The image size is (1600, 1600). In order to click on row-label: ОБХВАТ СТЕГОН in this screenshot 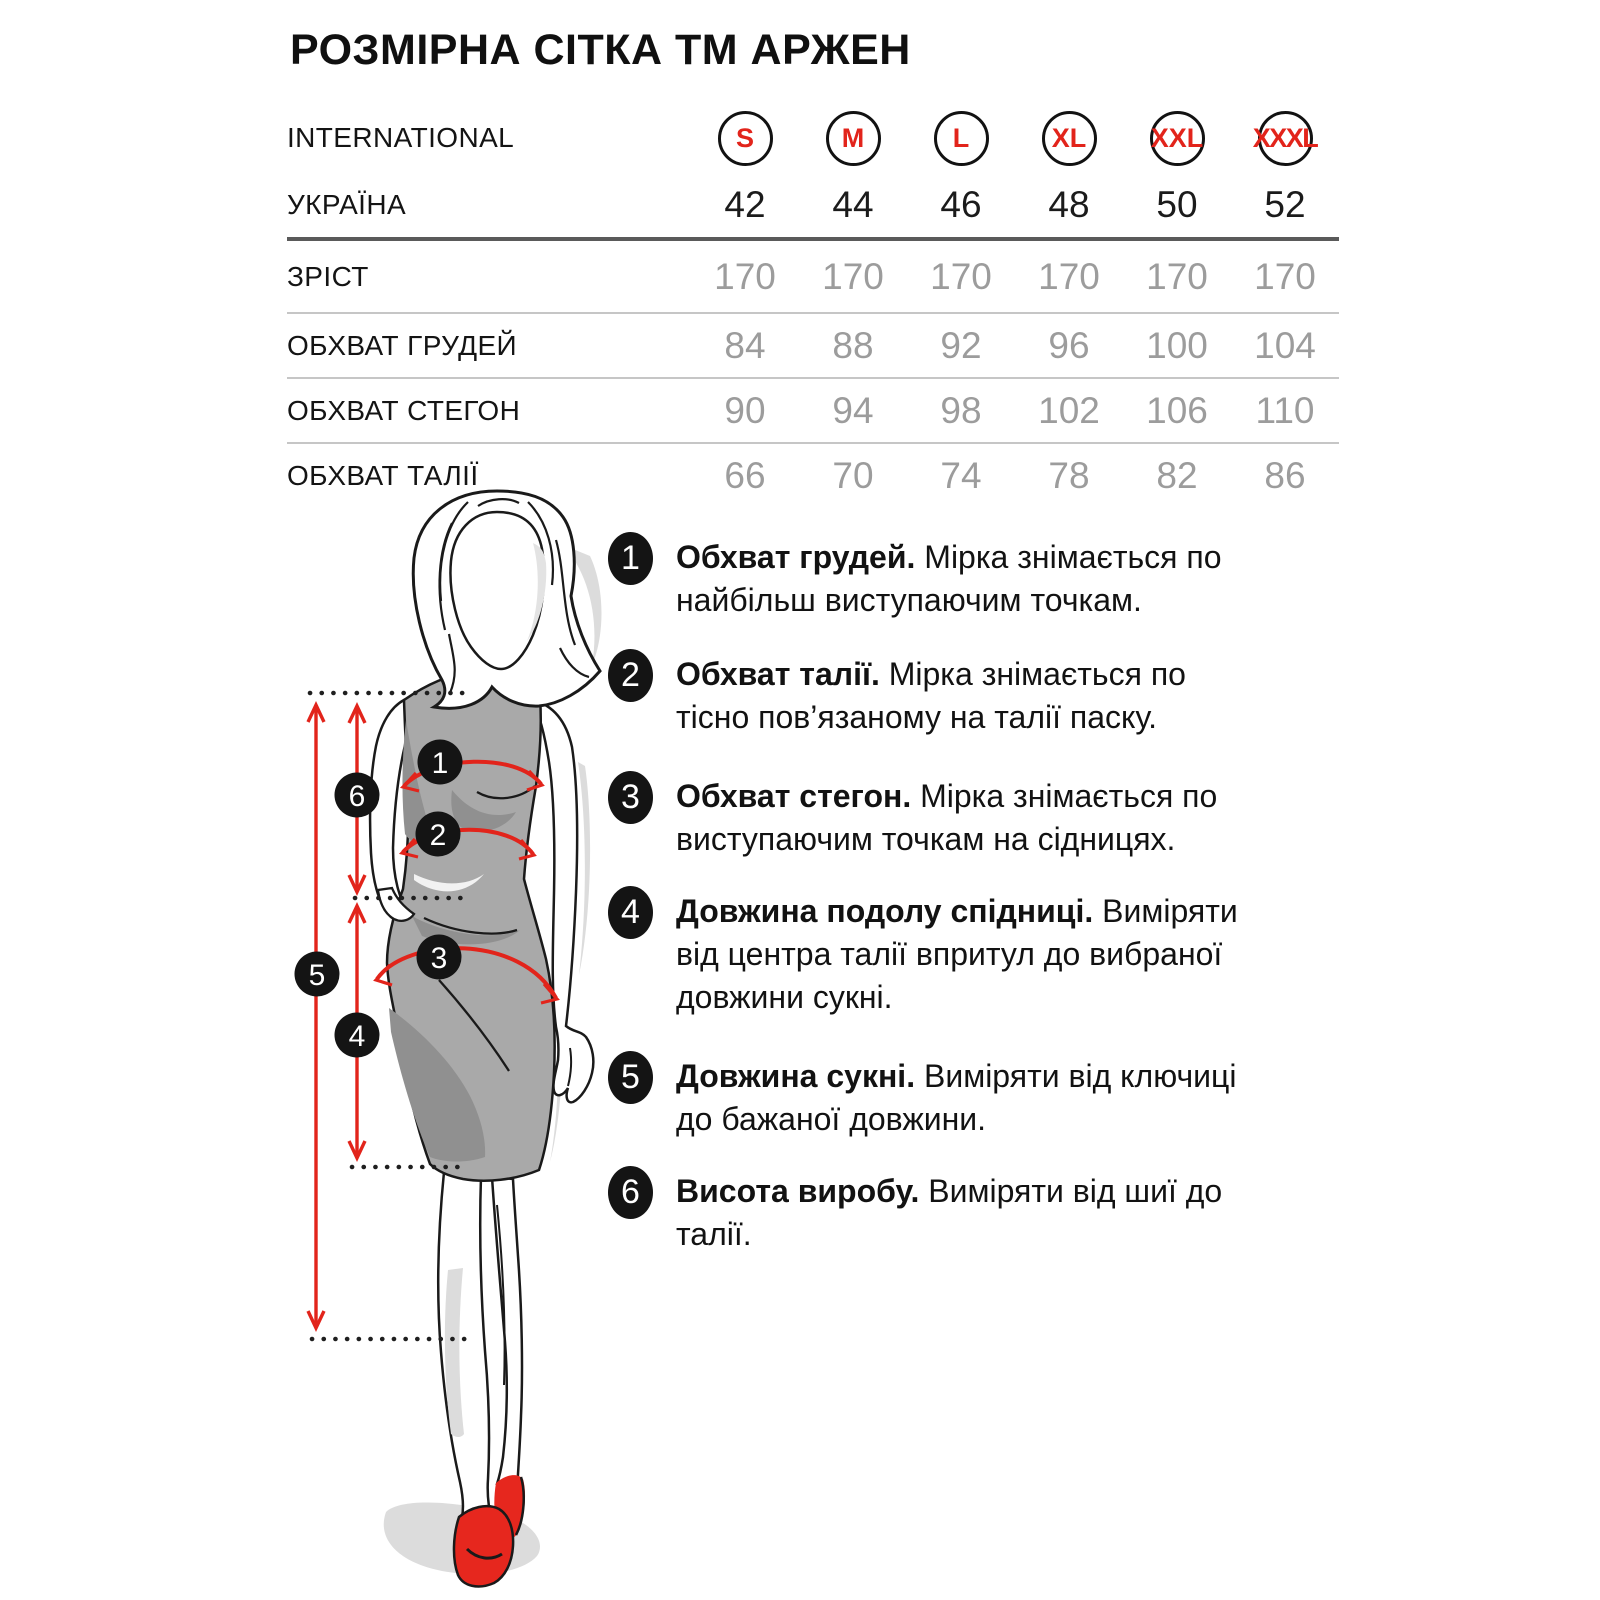, I will do `click(404, 410)`.